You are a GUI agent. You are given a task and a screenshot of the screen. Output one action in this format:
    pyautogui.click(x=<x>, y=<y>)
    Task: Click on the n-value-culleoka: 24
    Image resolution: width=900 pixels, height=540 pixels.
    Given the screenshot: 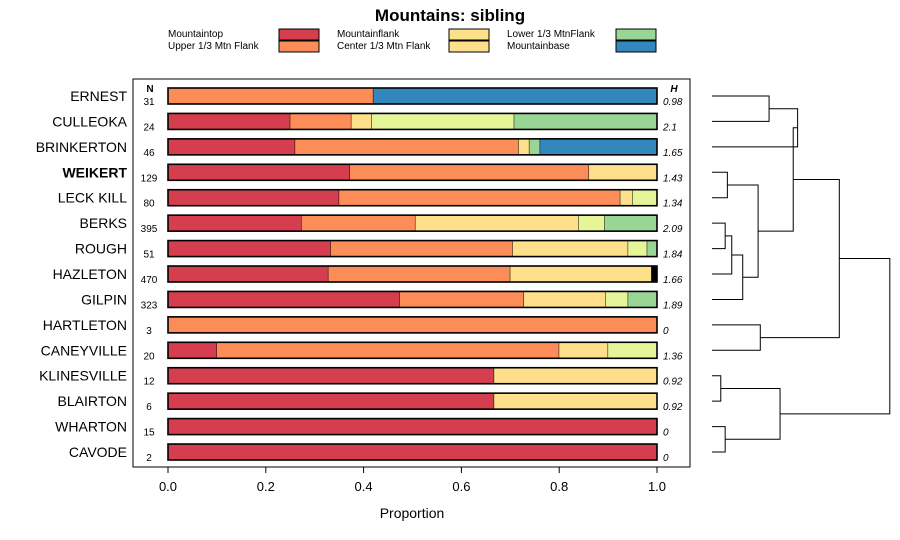 What is the action you would take?
    pyautogui.click(x=149, y=127)
    